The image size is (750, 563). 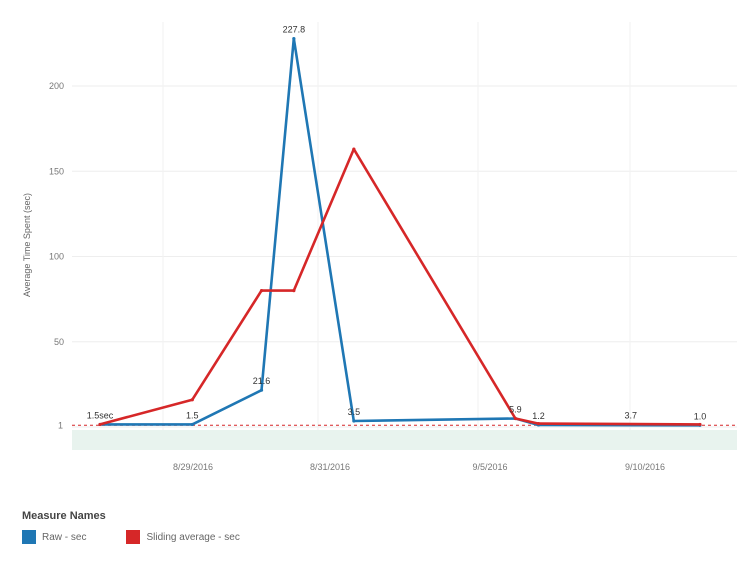 I want to click on legend-item-sliding: Sliding average - sec, so click(x=183, y=537).